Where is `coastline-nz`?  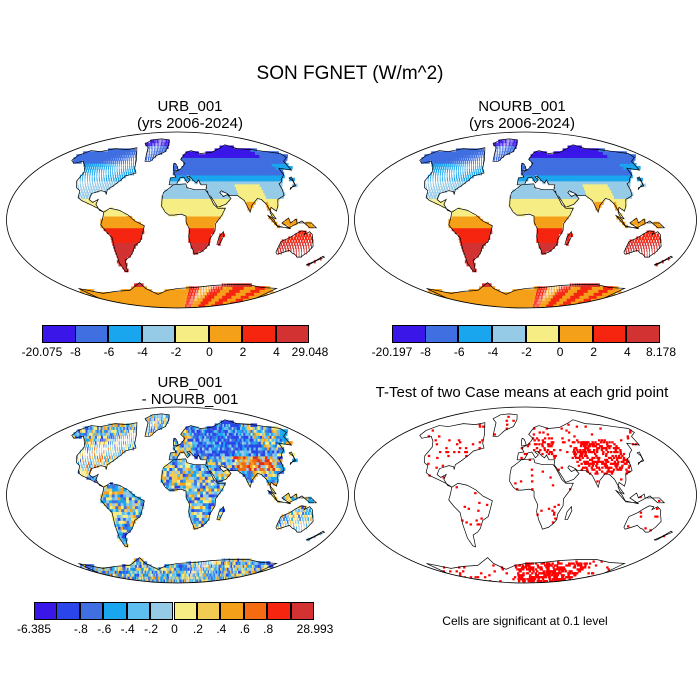
coastline-nz is located at coordinates (663, 260).